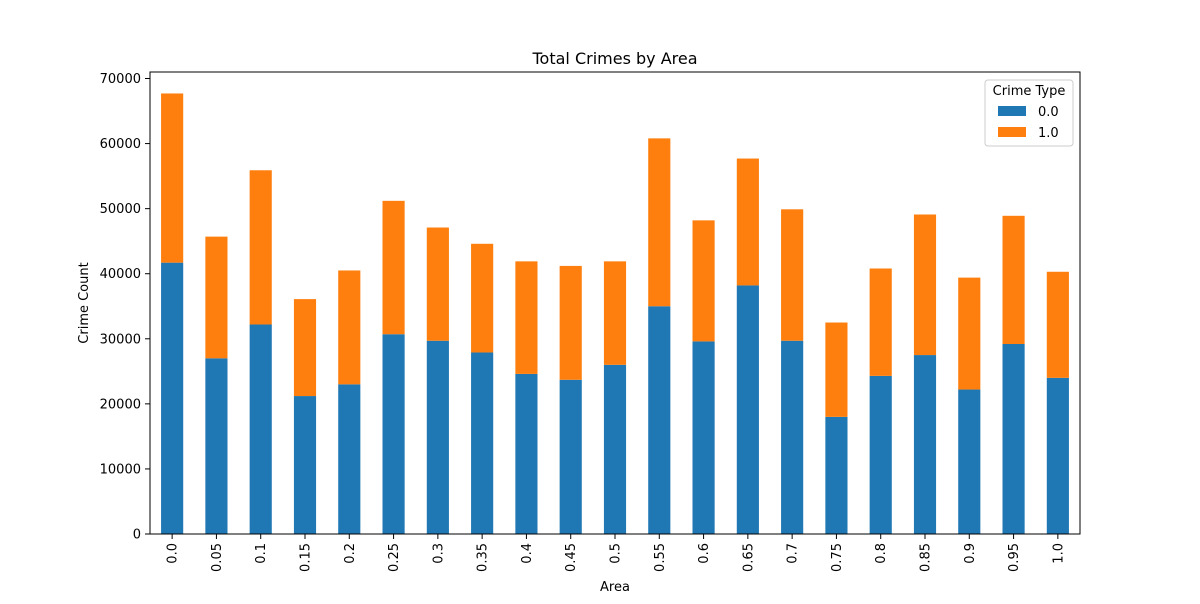  What do you see at coordinates (120, 79) in the screenshot?
I see `y-tick-label: 70000` at bounding box center [120, 79].